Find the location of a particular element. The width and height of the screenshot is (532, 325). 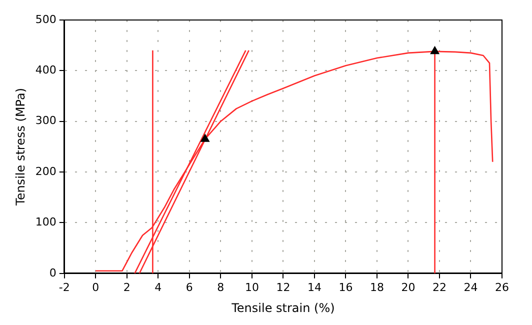

y-tick-label: 400 is located at coordinates (45, 70).